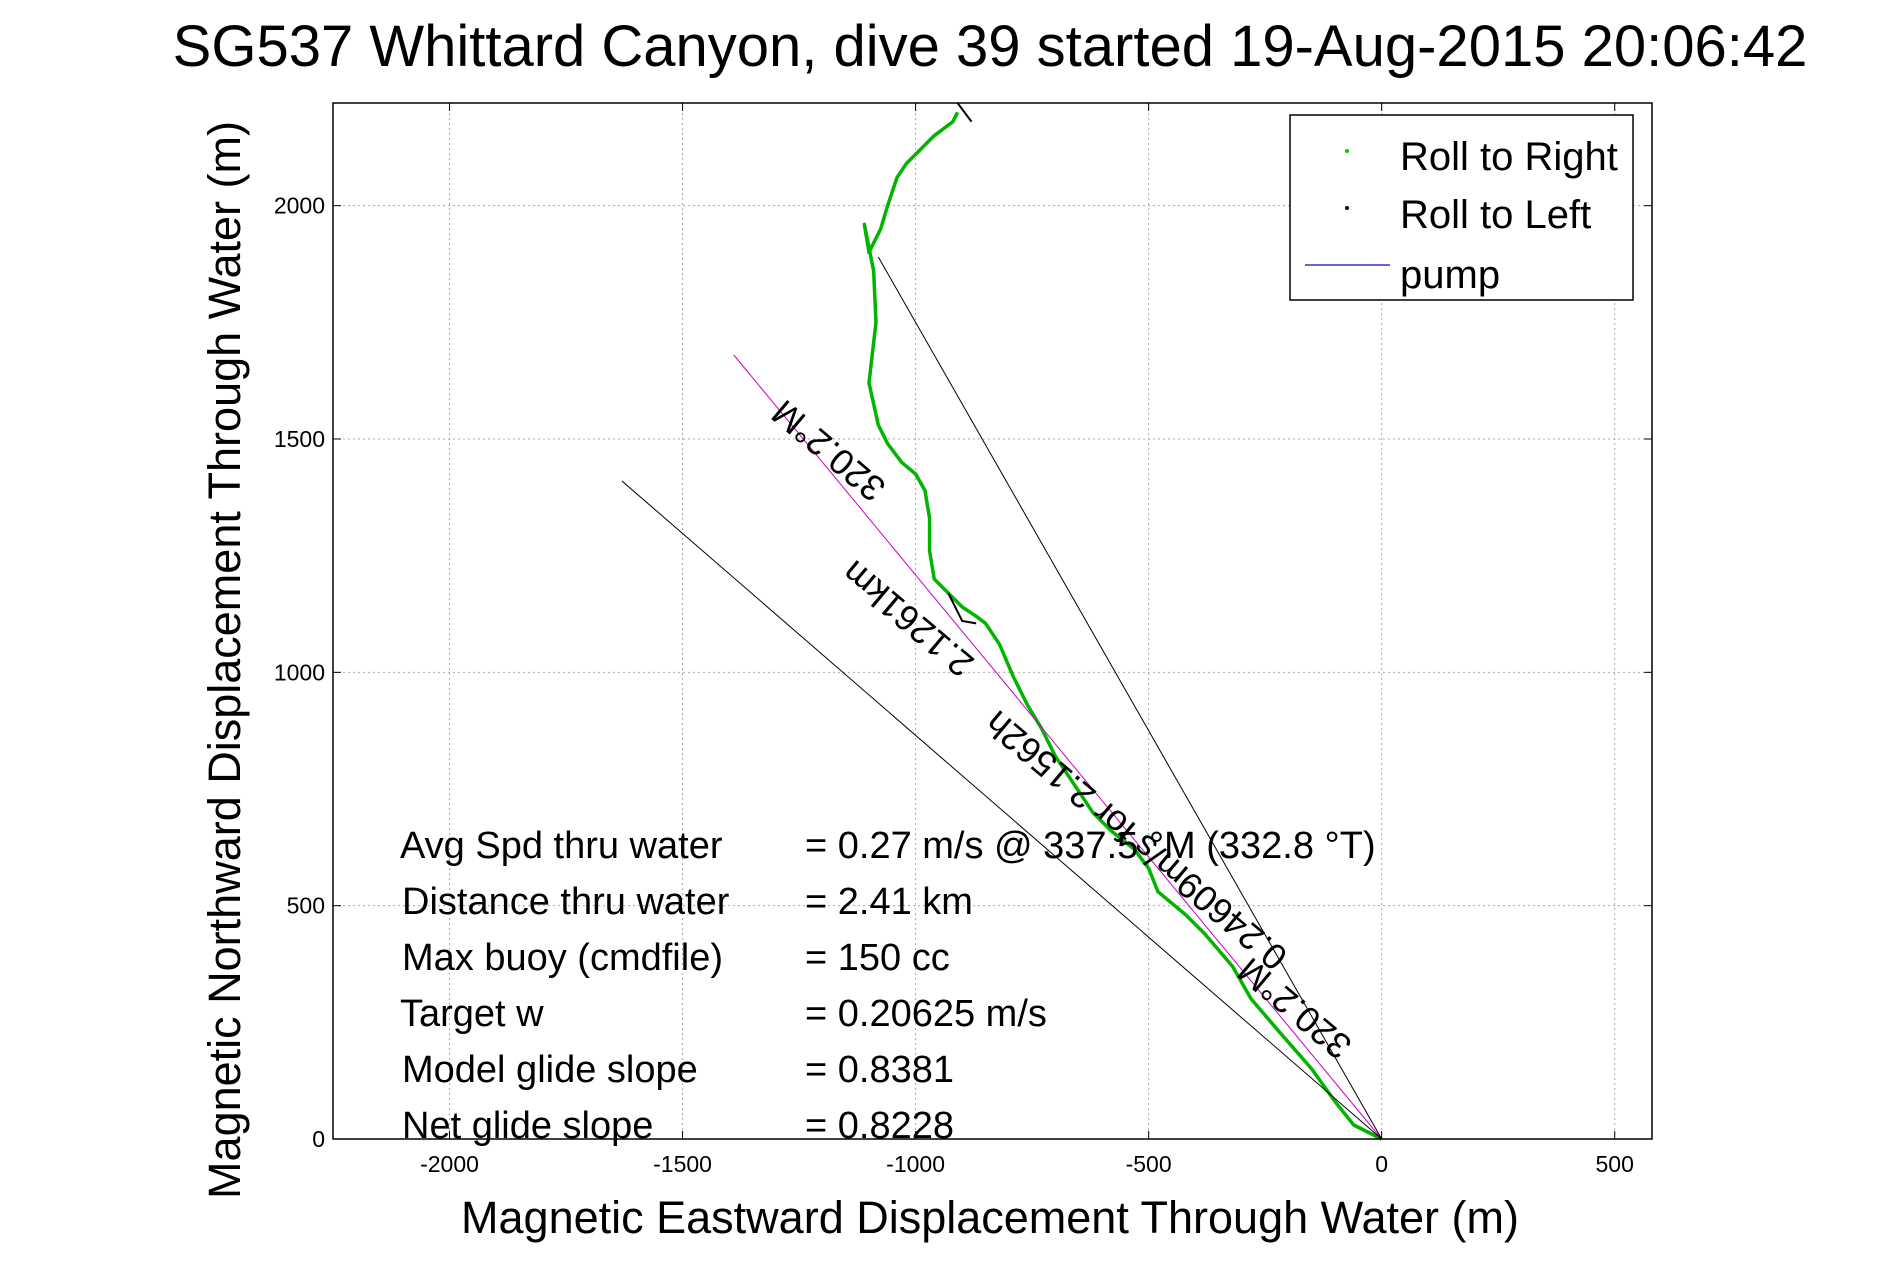  Describe the element at coordinates (879, 1070) in the screenshot. I see `stat-value-model-glide: = 0.8381` at that location.